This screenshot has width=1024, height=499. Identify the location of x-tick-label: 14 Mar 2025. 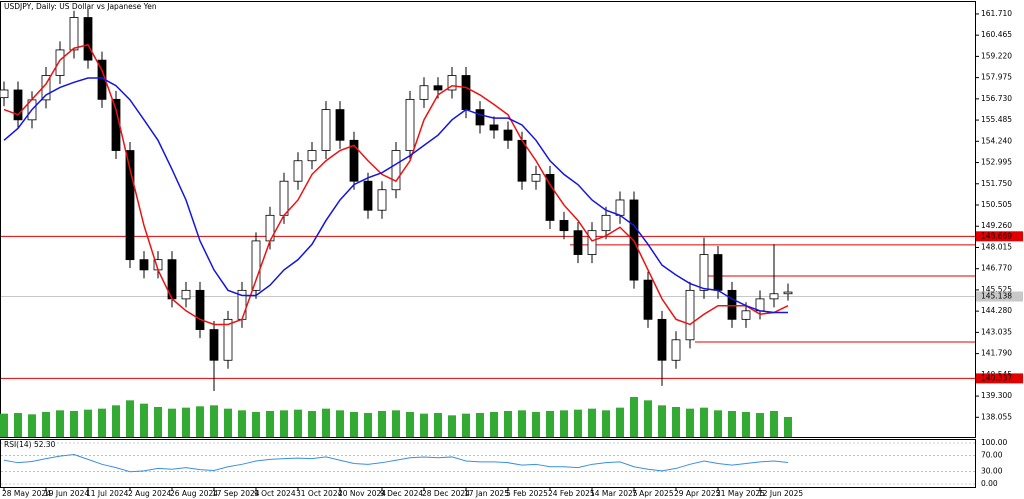
(614, 493).